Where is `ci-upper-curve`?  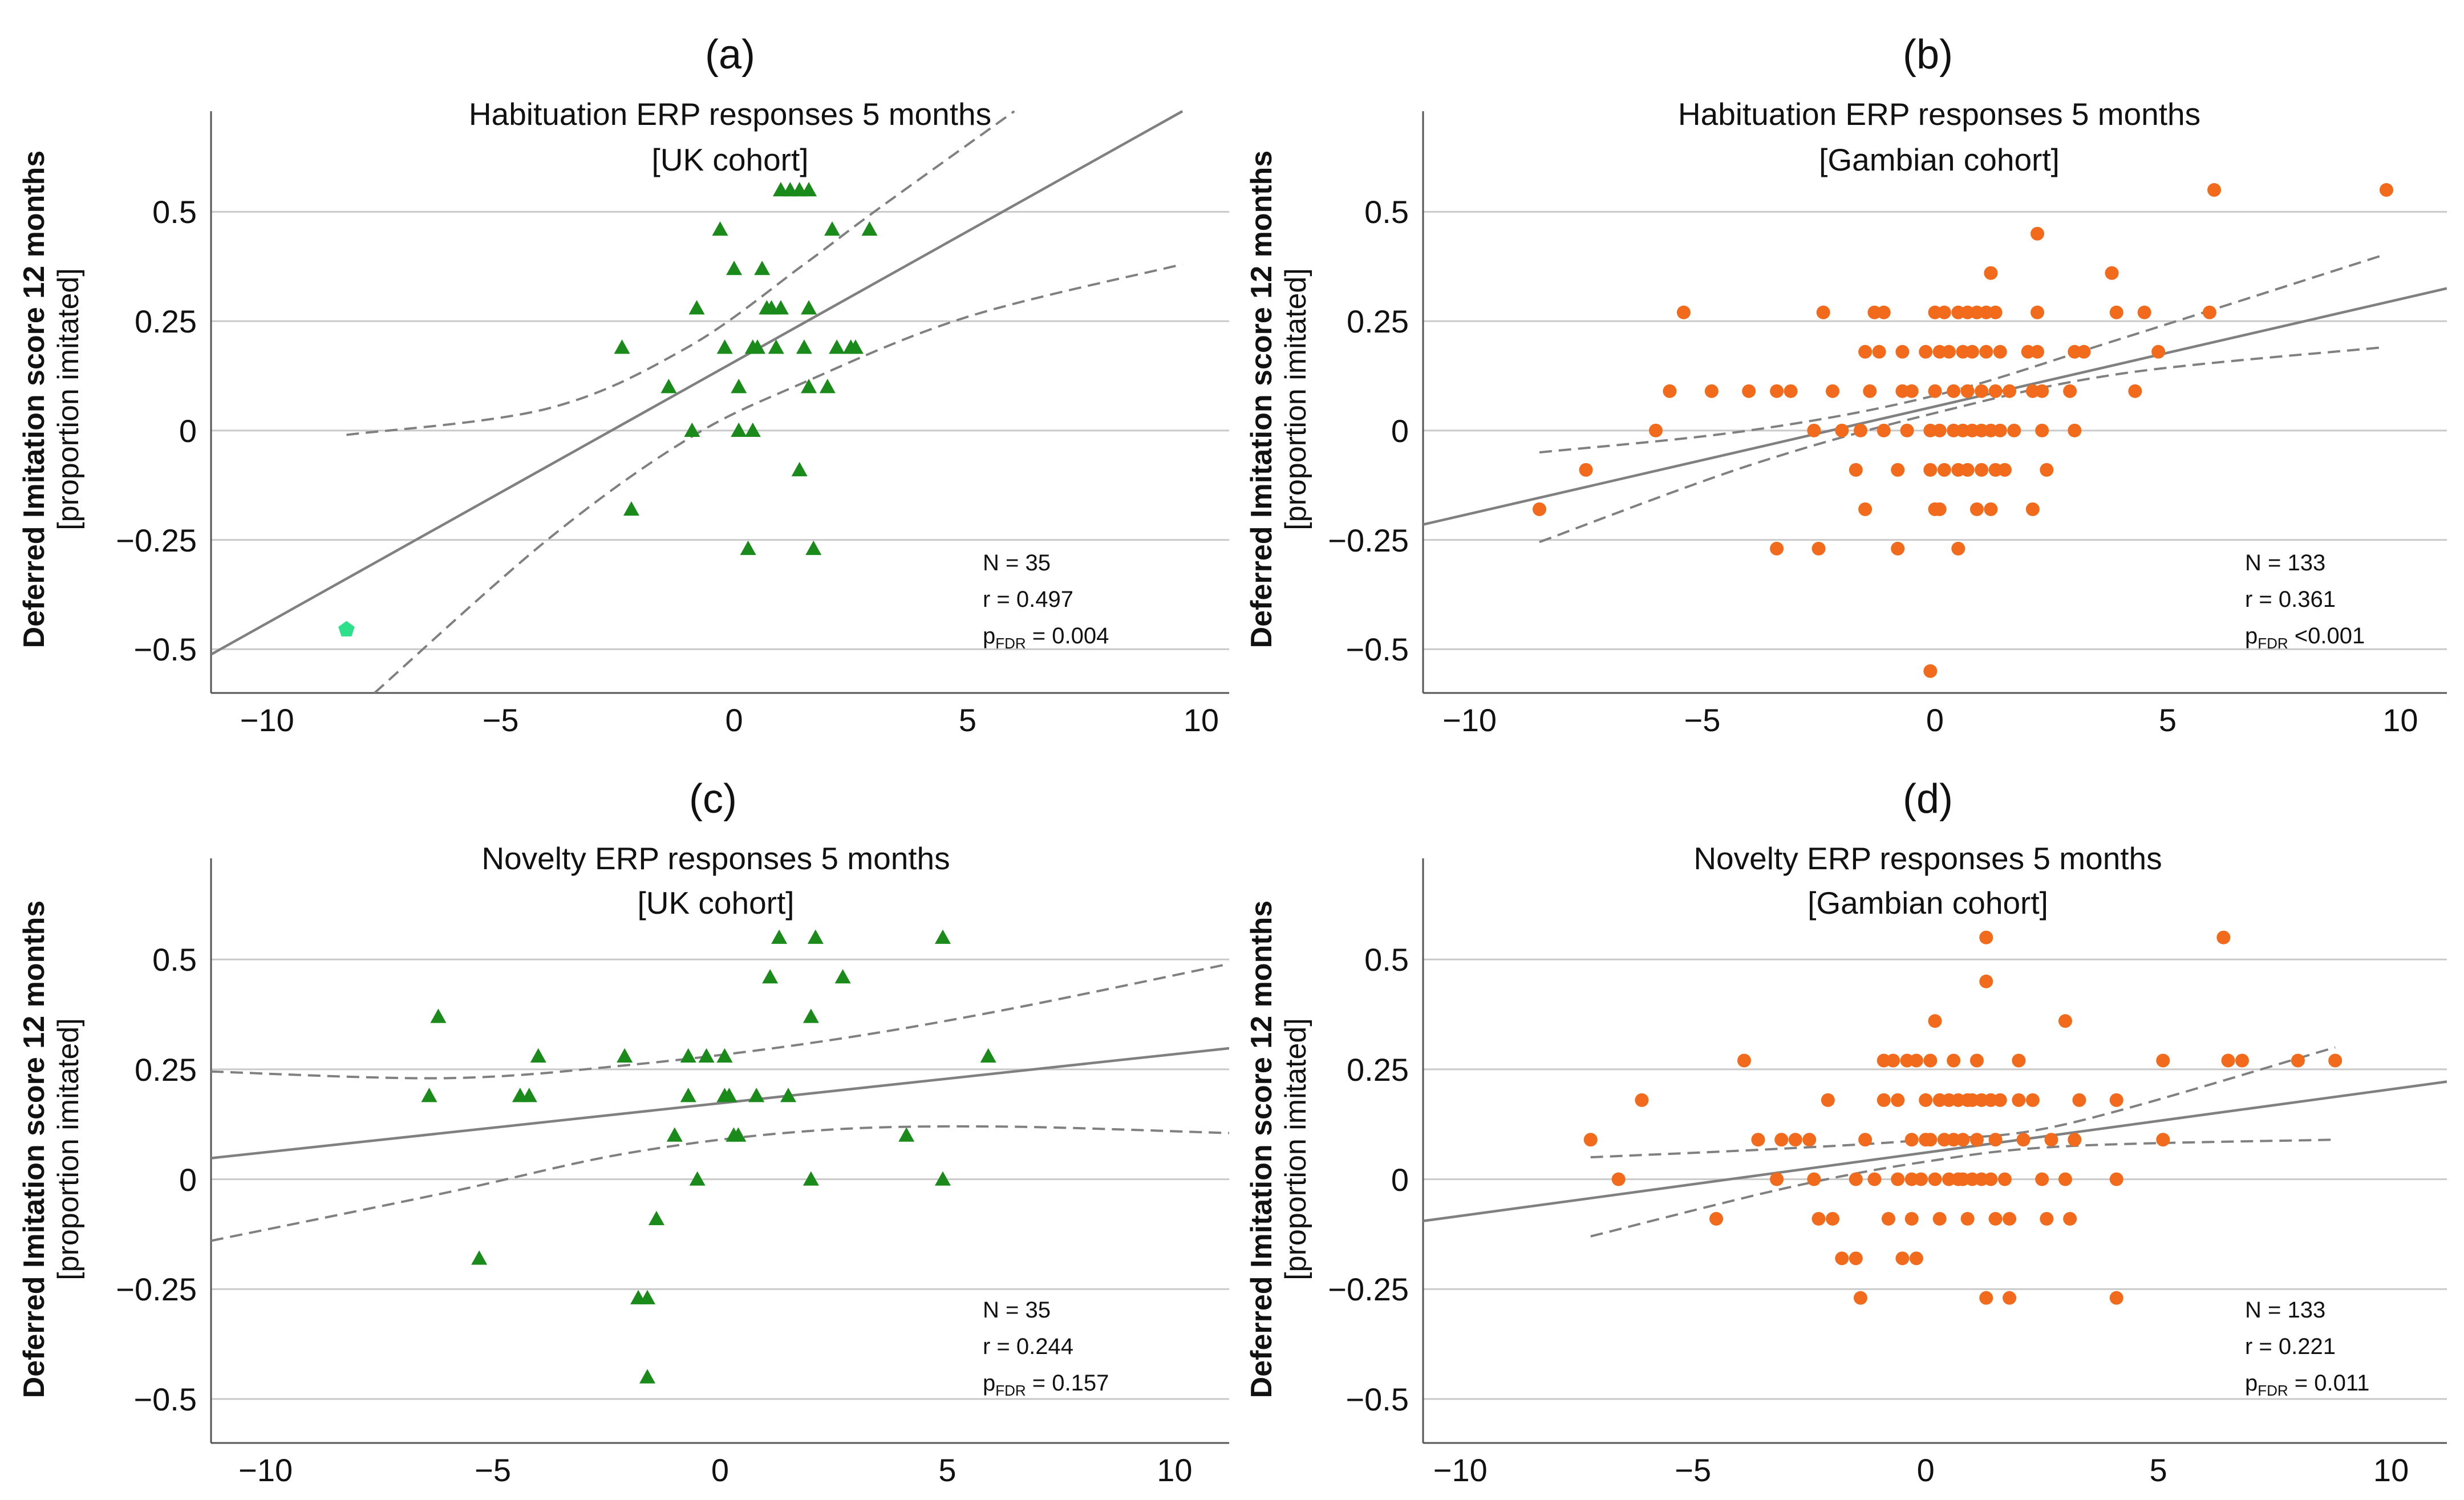
ci-upper-curve is located at coordinates (1963, 1102).